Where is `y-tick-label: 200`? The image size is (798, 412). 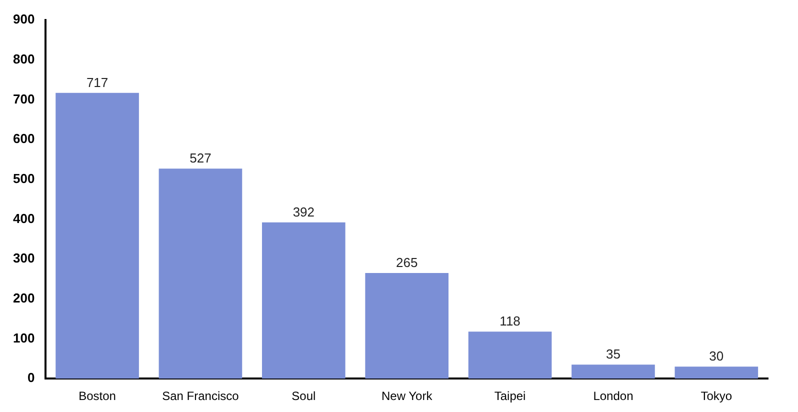
y-tick-label: 200 is located at coordinates (23, 298).